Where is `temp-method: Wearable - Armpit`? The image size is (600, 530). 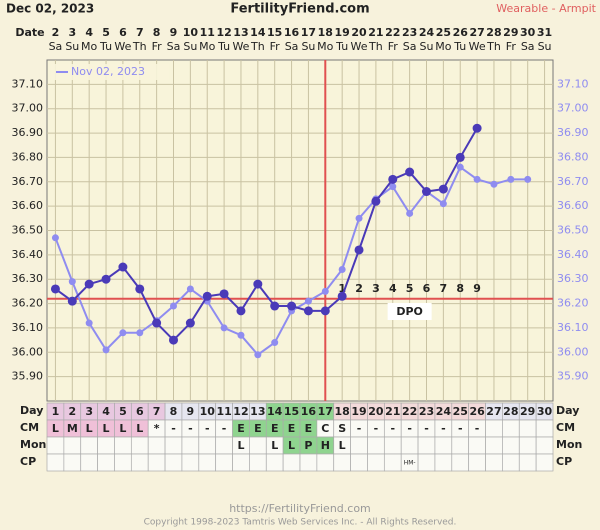
temp-method: Wearable - Armpit is located at coordinates (546, 8).